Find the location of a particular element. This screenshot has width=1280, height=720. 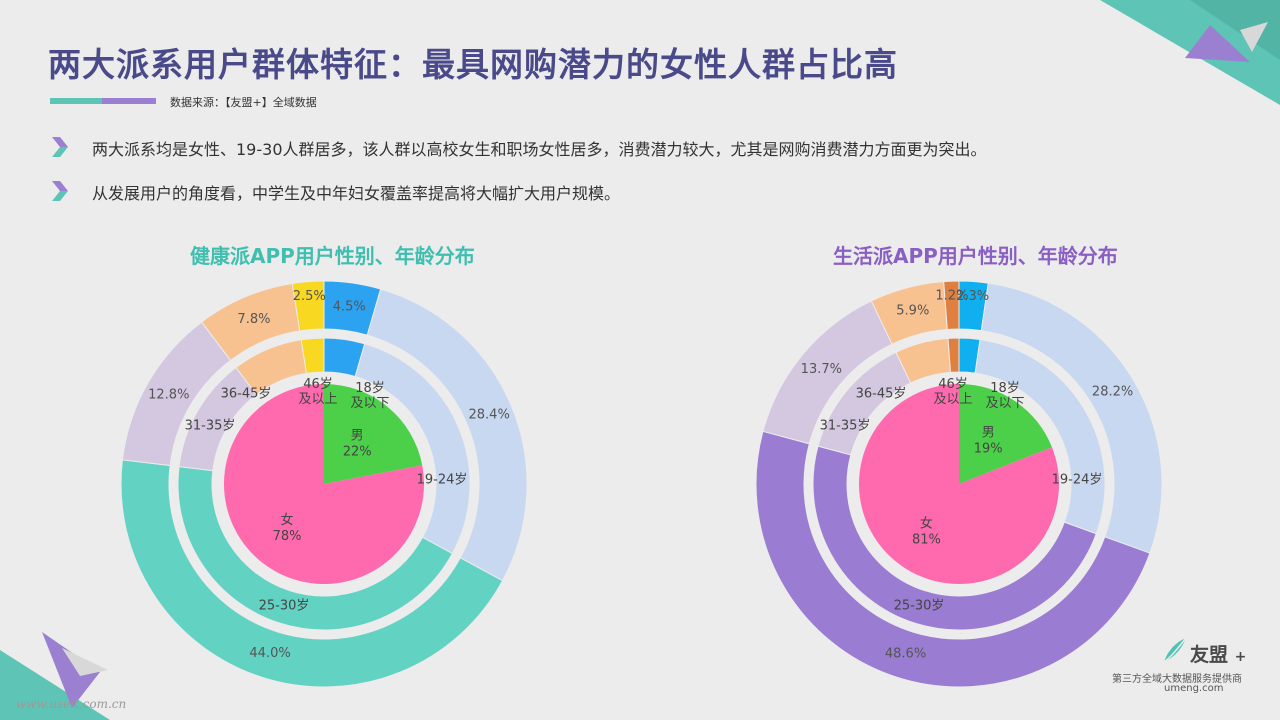

outer-value-label: 7.8% is located at coordinates (253, 319).